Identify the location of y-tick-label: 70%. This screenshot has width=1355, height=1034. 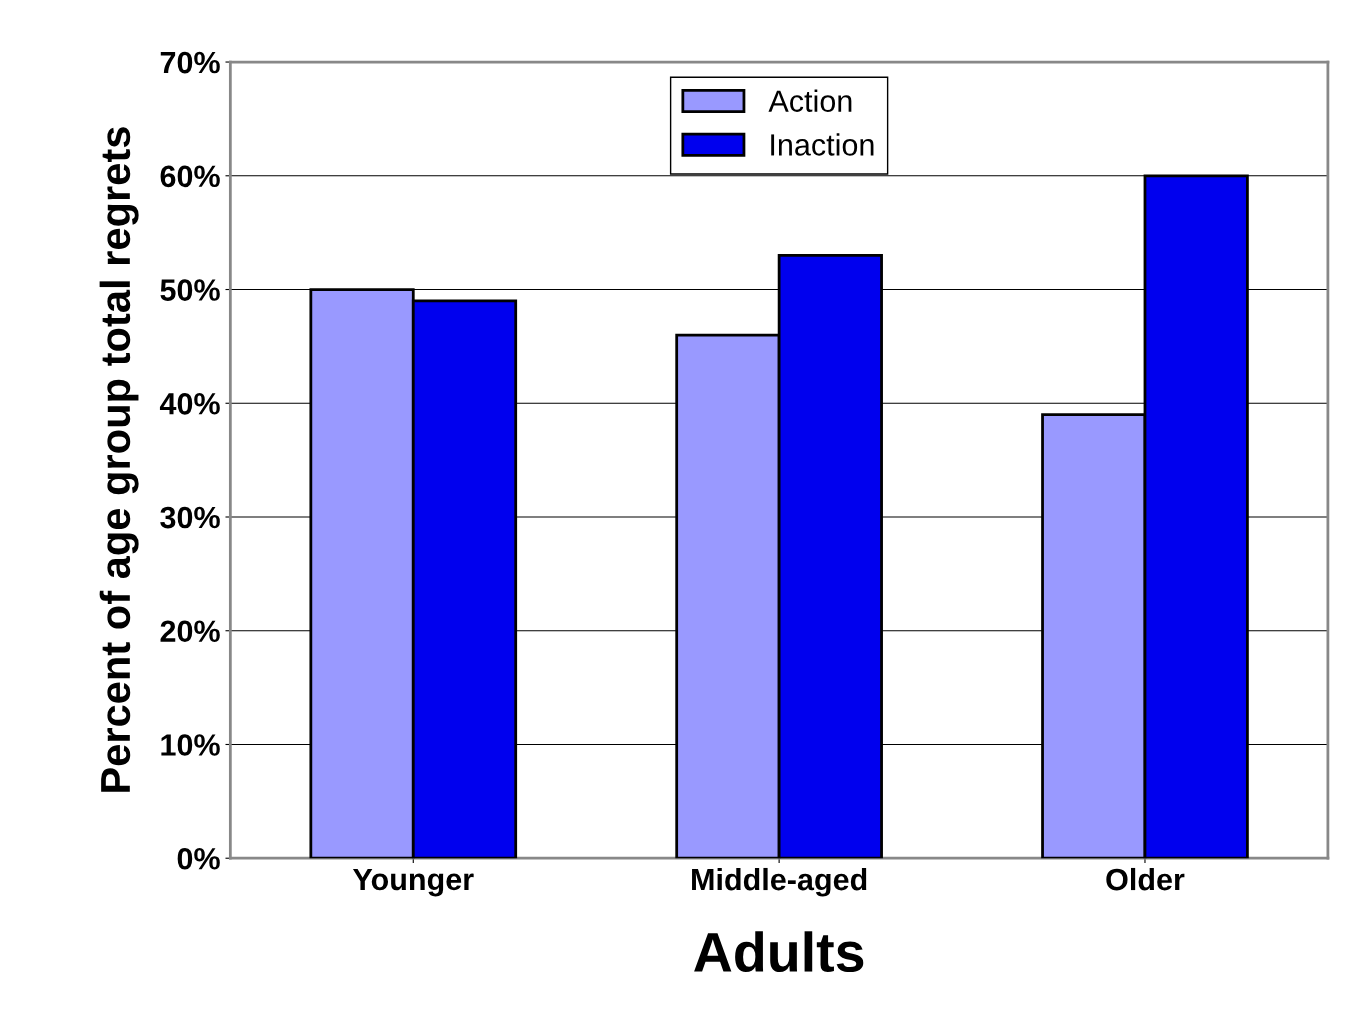
(190, 62).